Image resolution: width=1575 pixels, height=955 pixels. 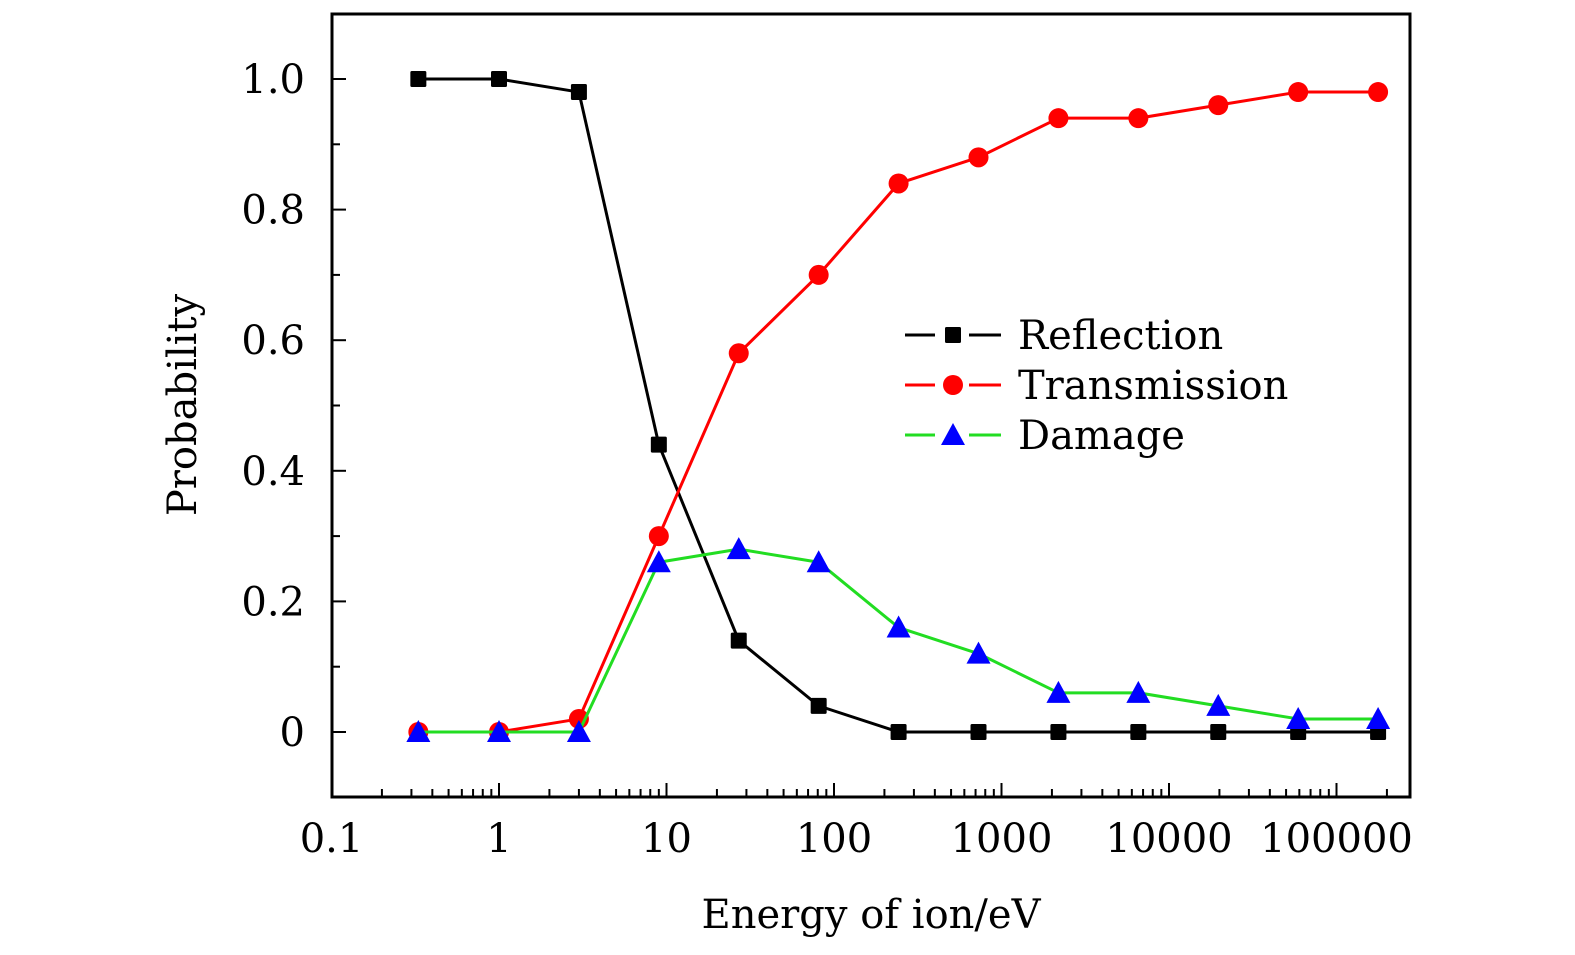 I want to click on legend-item-damage: Damage, so click(x=1045, y=436).